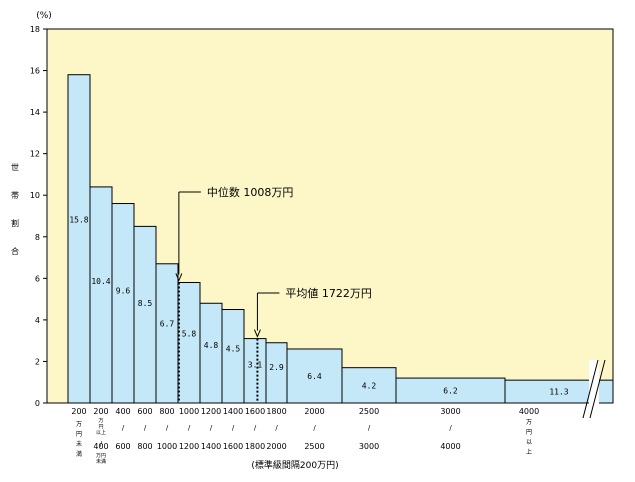  I want to click on y-axis-title-char: 合, so click(15, 251).